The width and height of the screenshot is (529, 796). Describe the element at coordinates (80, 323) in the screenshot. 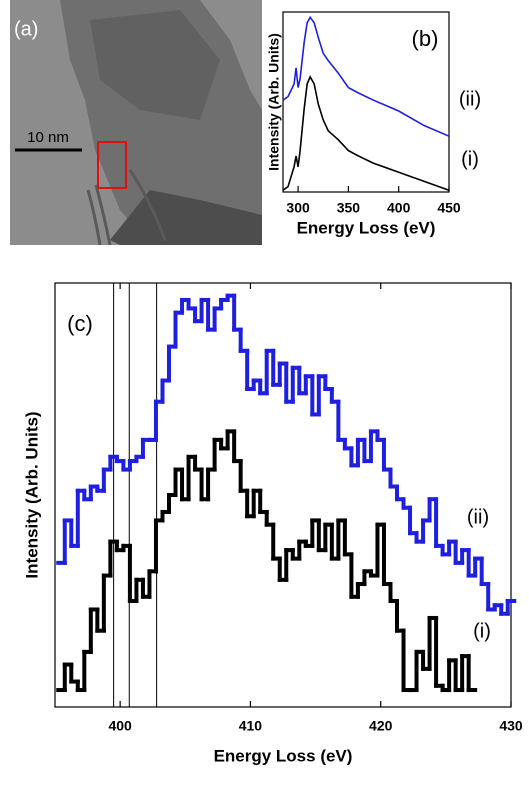

I see `panel-label: (c)` at that location.